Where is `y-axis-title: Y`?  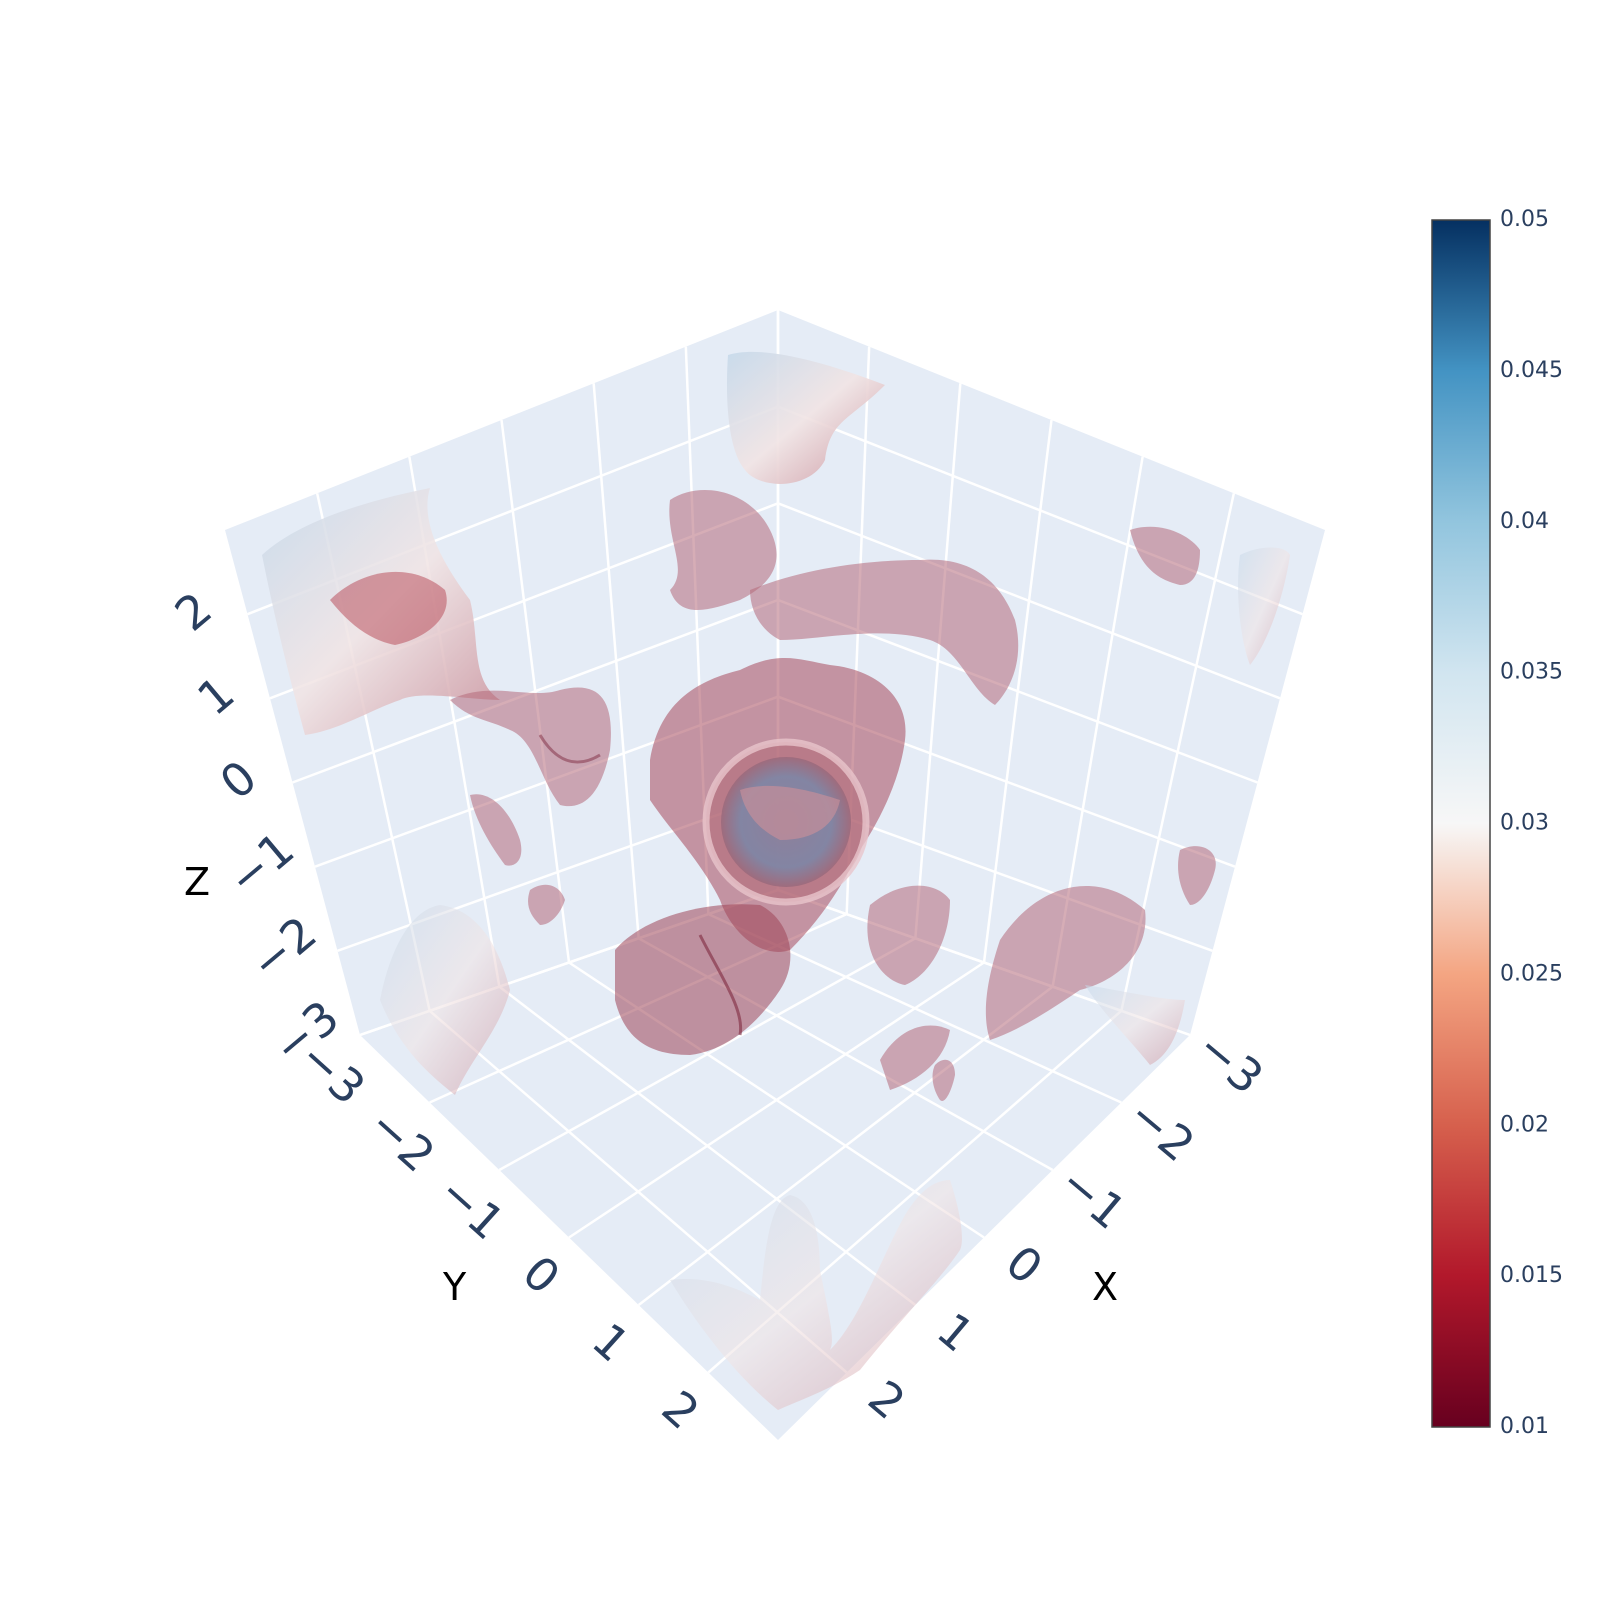 y-axis-title: Y is located at coordinates (454, 1287).